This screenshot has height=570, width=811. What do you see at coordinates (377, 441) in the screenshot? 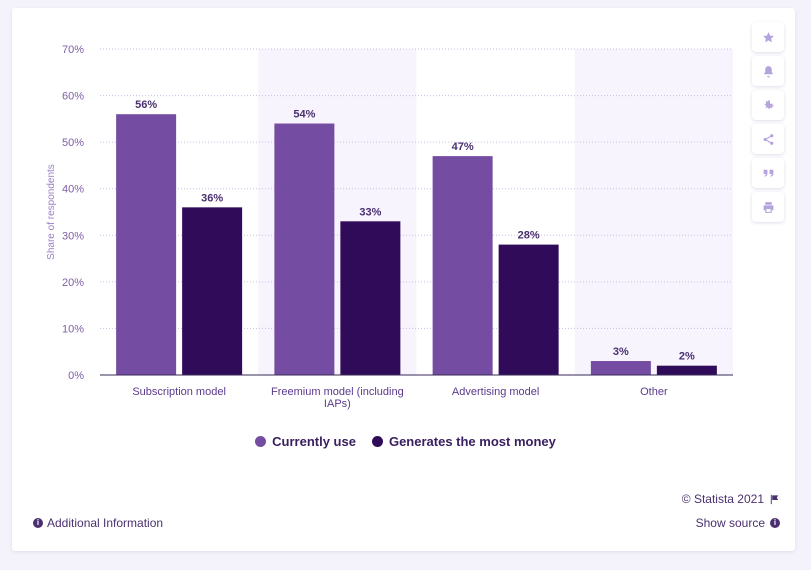
I see `legend-swatch-most-money` at bounding box center [377, 441].